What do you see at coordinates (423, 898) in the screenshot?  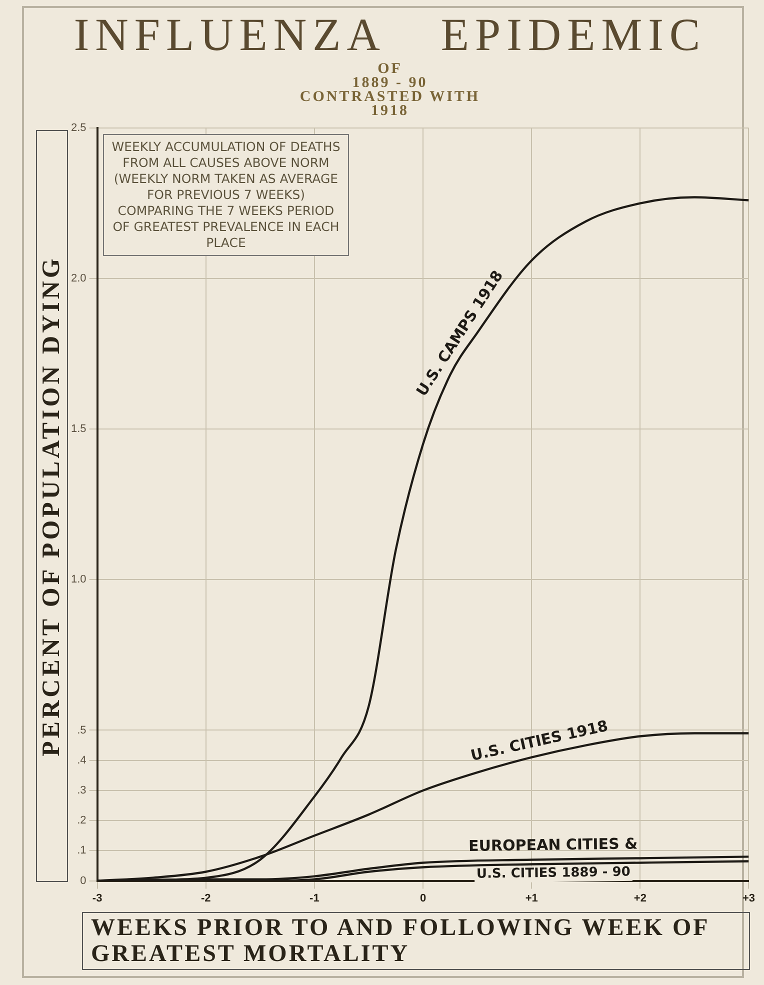 I see `x-tick-label: 0` at bounding box center [423, 898].